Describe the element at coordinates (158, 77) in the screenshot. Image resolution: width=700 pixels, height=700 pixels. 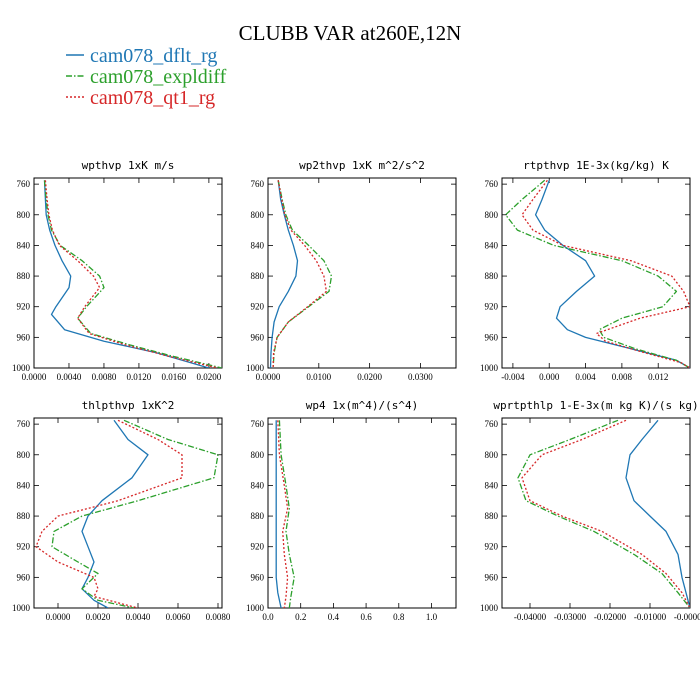
I see `legend-label: cam078_expldiff` at that location.